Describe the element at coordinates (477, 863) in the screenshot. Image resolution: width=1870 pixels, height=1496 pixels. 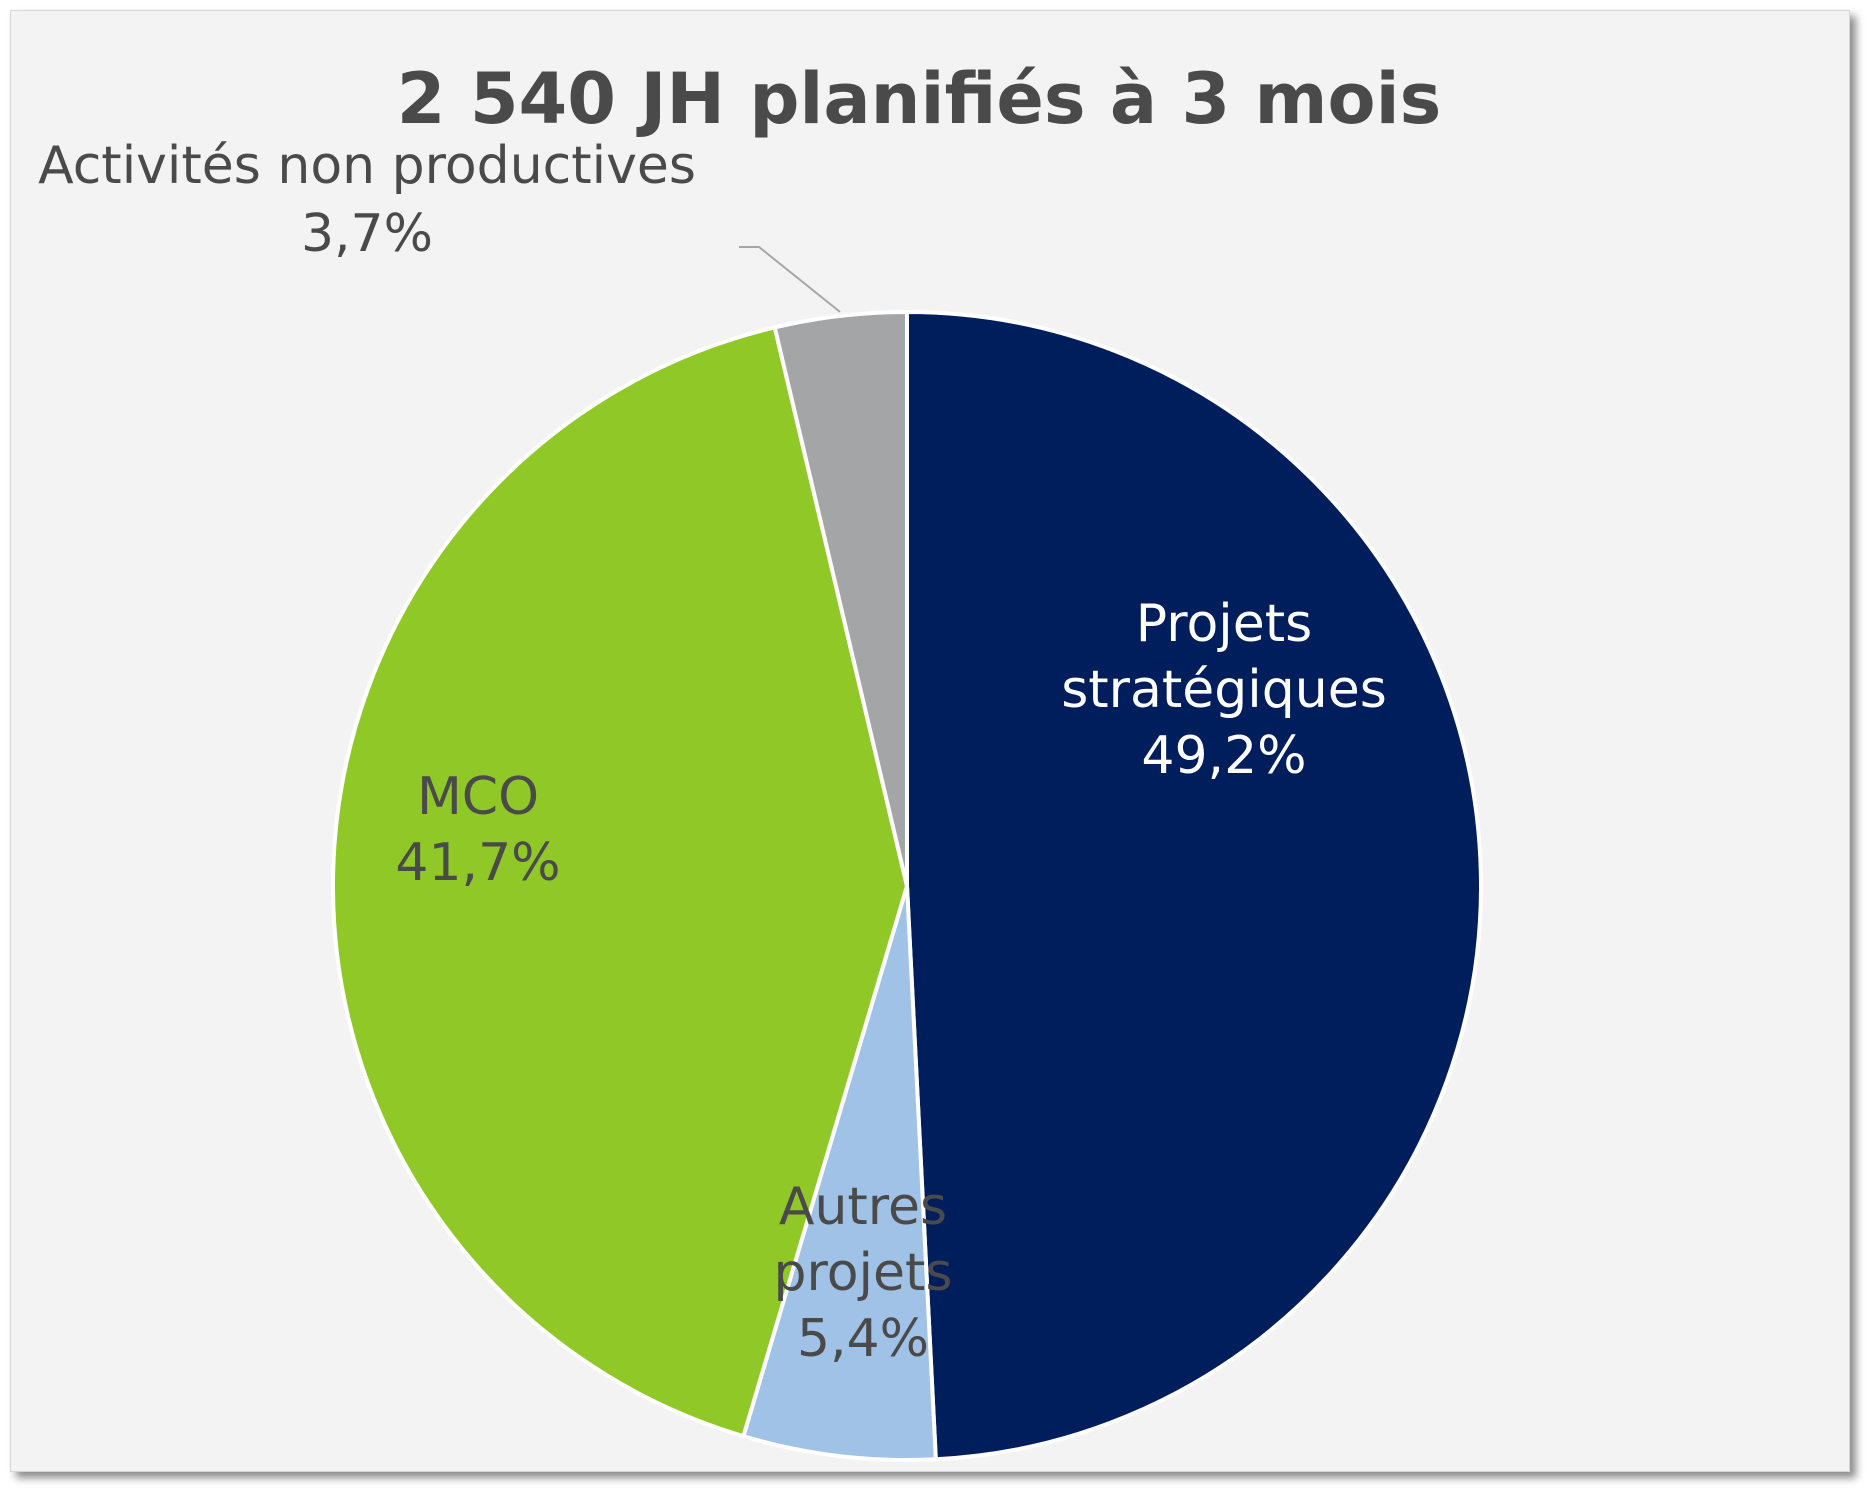
I see `slice-value-mco: 41,7%` at that location.